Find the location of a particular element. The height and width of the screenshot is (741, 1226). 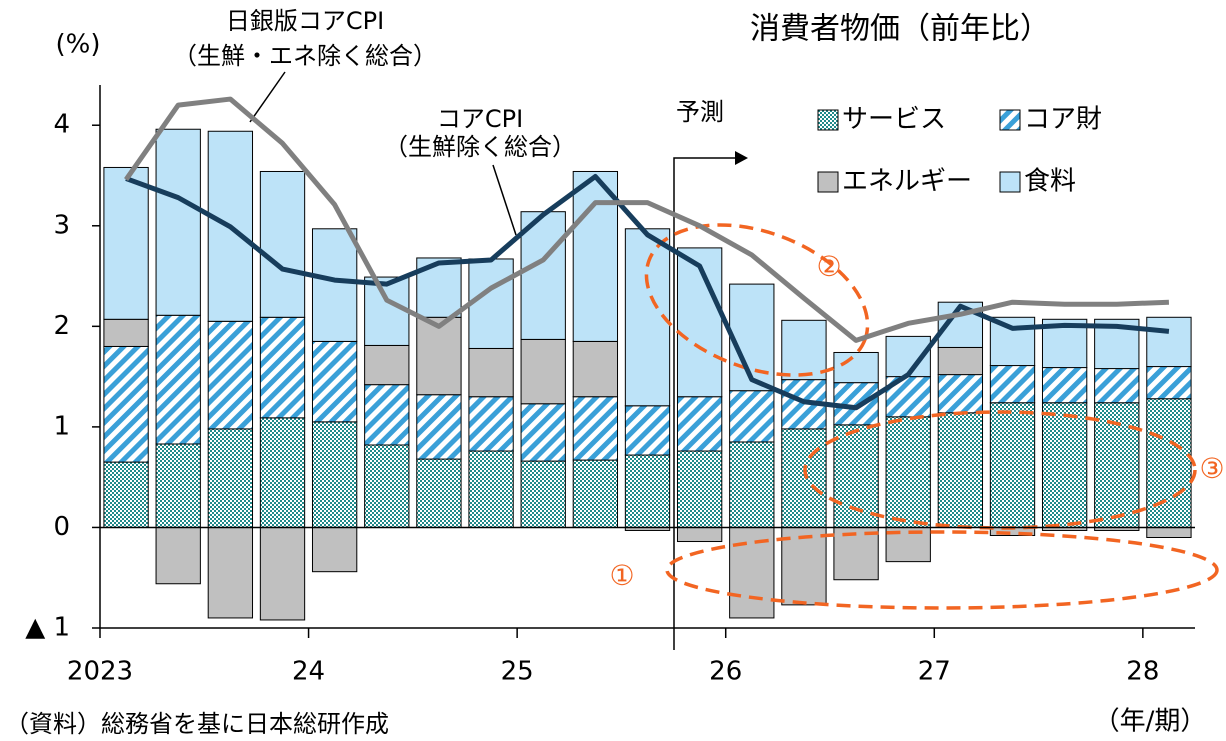

x-tick-label: 27 is located at coordinates (934, 672).